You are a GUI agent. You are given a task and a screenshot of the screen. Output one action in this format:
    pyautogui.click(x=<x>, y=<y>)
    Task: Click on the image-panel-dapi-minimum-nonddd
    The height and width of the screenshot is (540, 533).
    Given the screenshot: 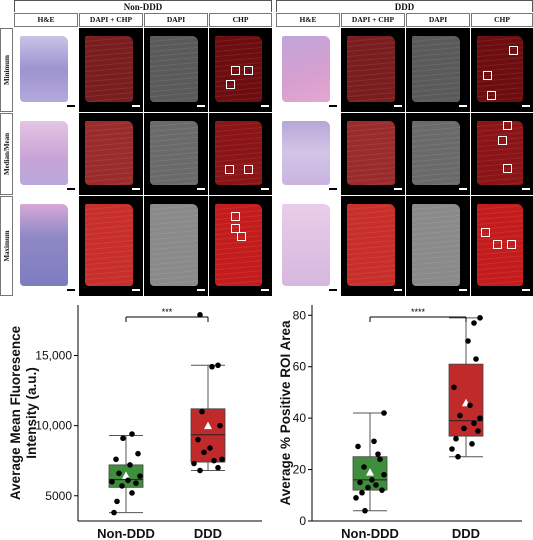 What is the action you would take?
    pyautogui.click(x=176, y=70)
    